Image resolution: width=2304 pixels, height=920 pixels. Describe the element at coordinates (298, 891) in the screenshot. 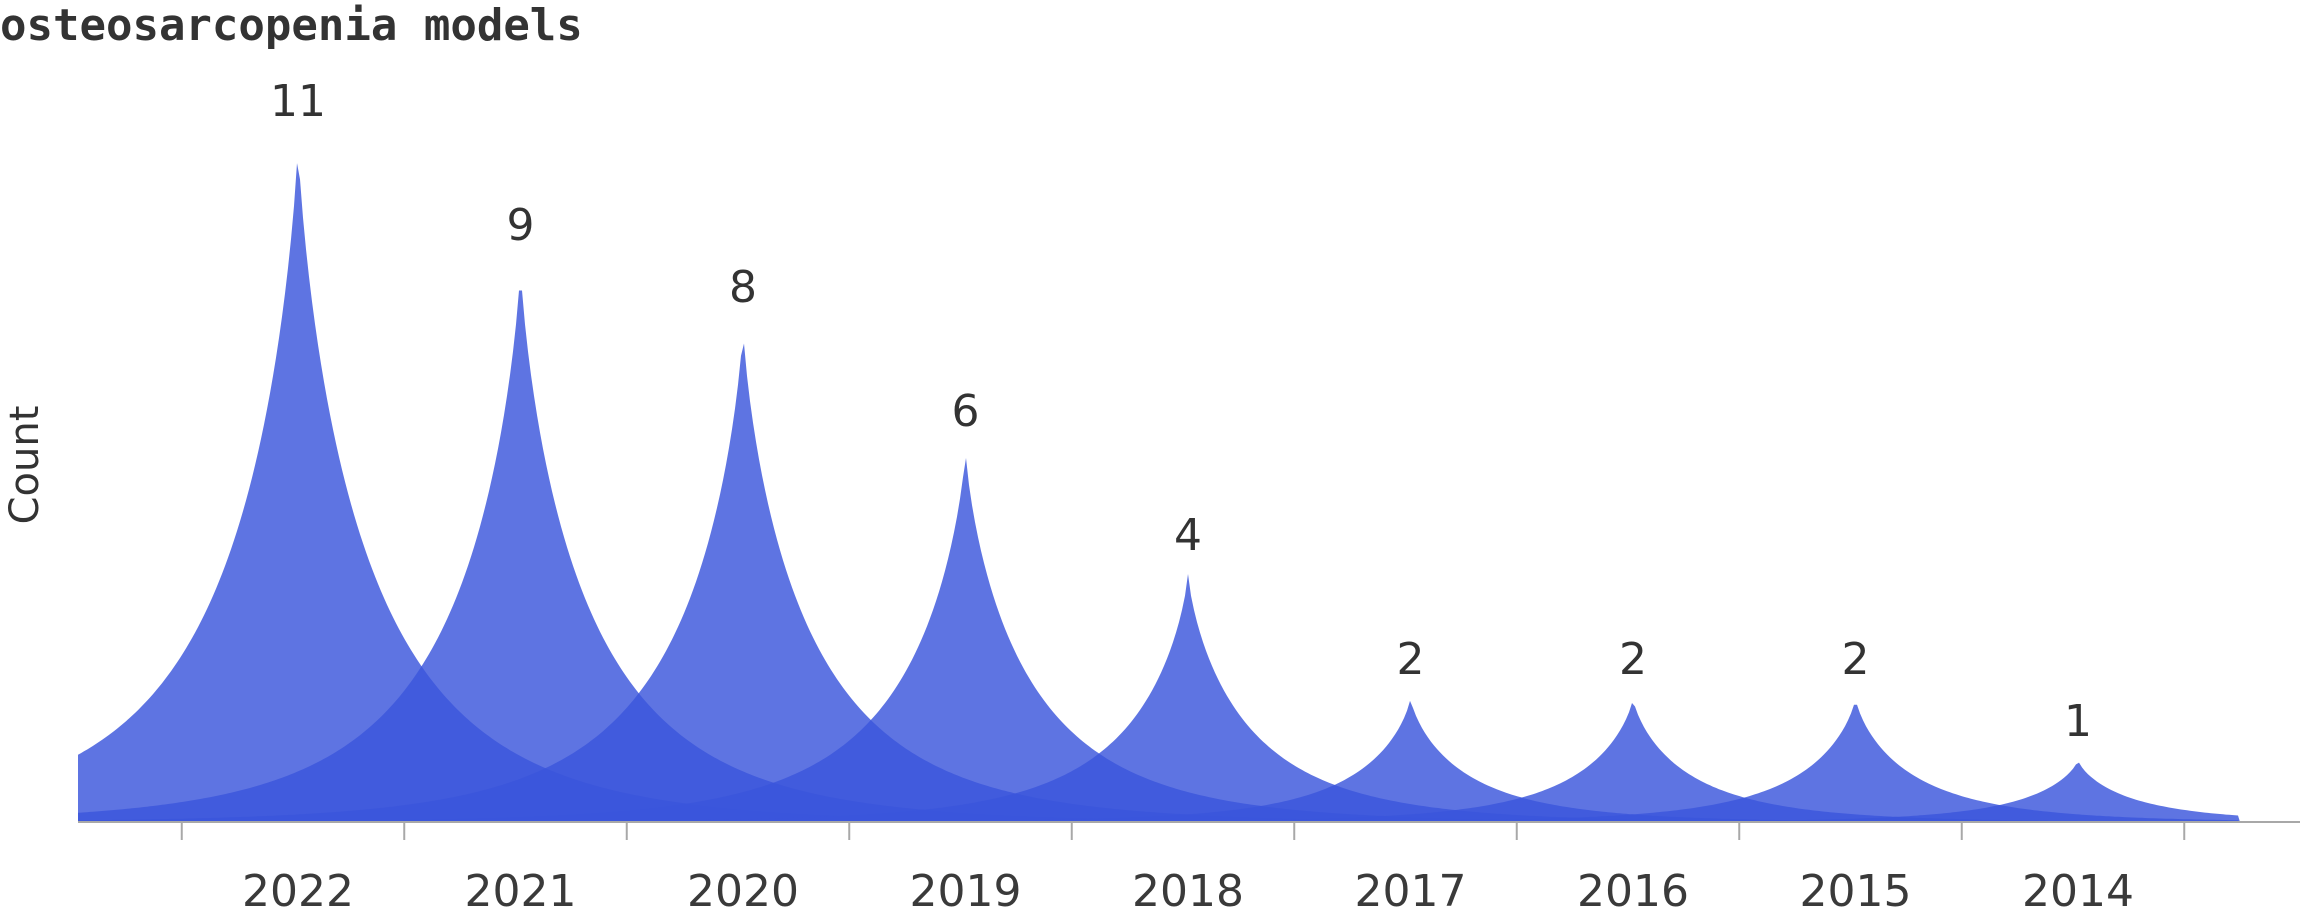

I see `x-tick-label-2022: 2022` at that location.